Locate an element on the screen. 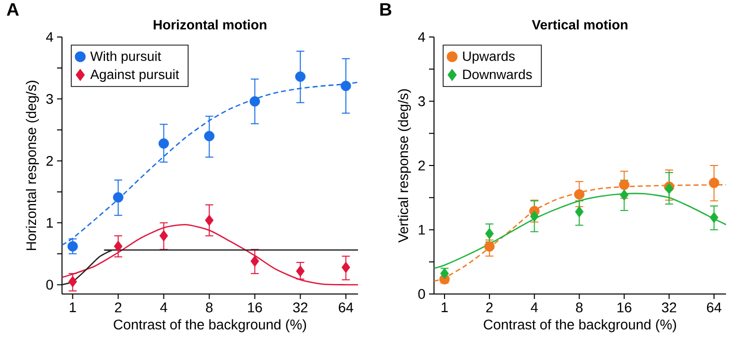 This screenshot has height=354, width=732. y-axis-title: Horizontal response (deg/s) is located at coordinates (32, 165).